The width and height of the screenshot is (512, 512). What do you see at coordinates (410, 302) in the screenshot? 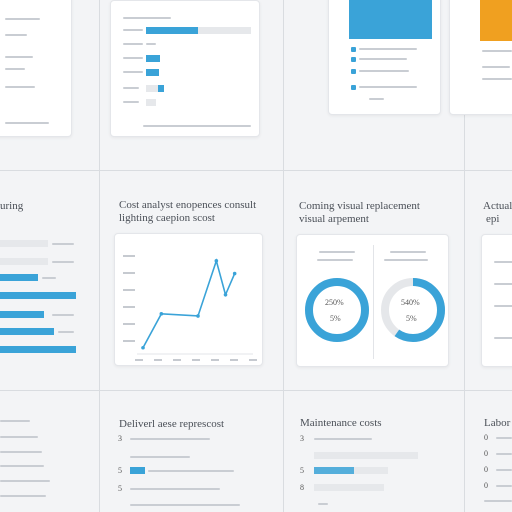
I see `donut-right-value: 540%` at bounding box center [410, 302].